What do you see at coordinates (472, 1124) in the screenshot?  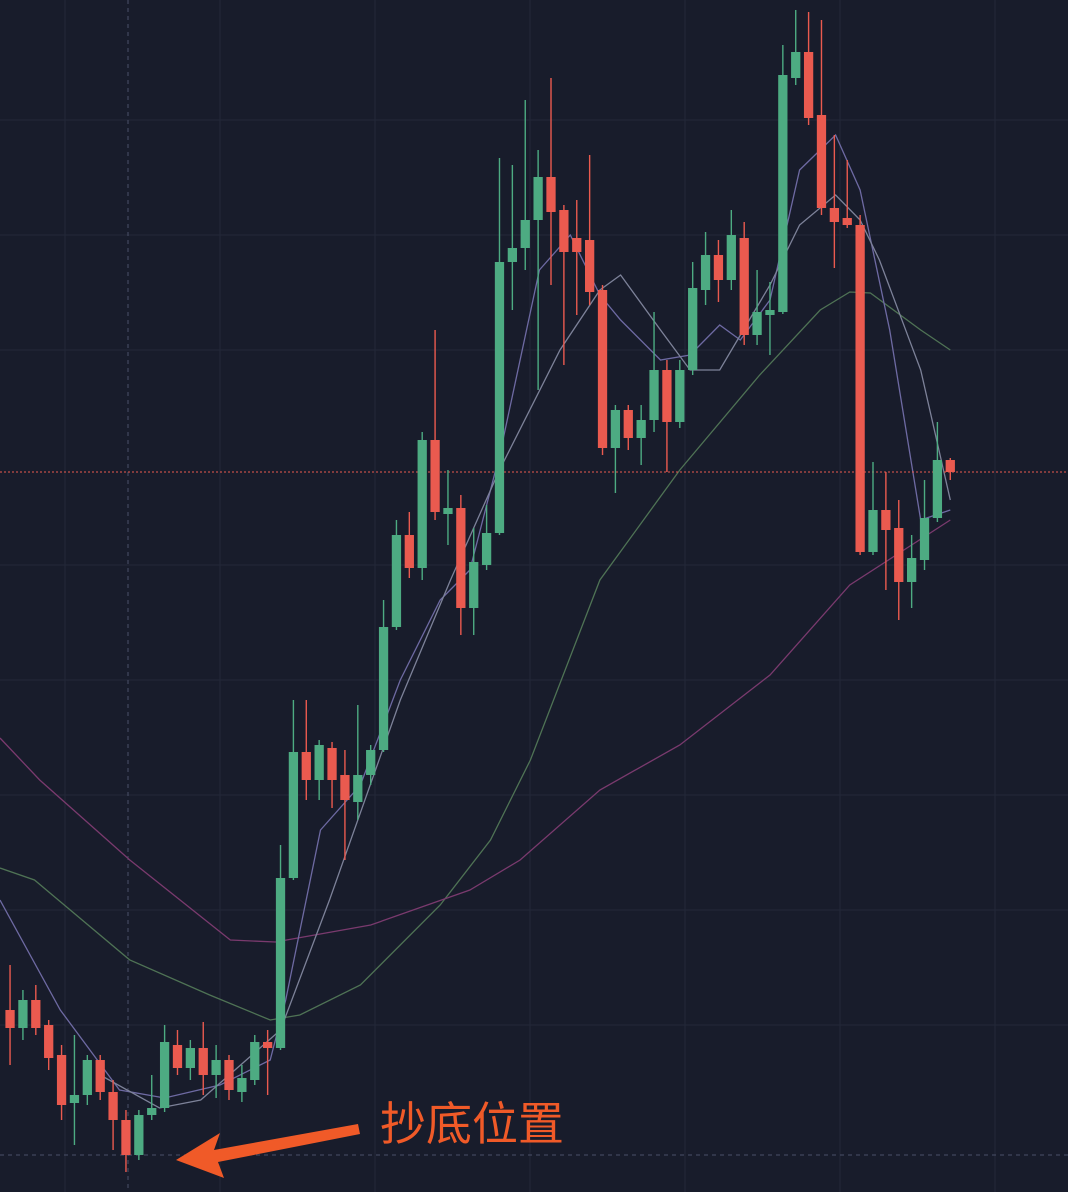 I see `annotation: 抄底位置` at bounding box center [472, 1124].